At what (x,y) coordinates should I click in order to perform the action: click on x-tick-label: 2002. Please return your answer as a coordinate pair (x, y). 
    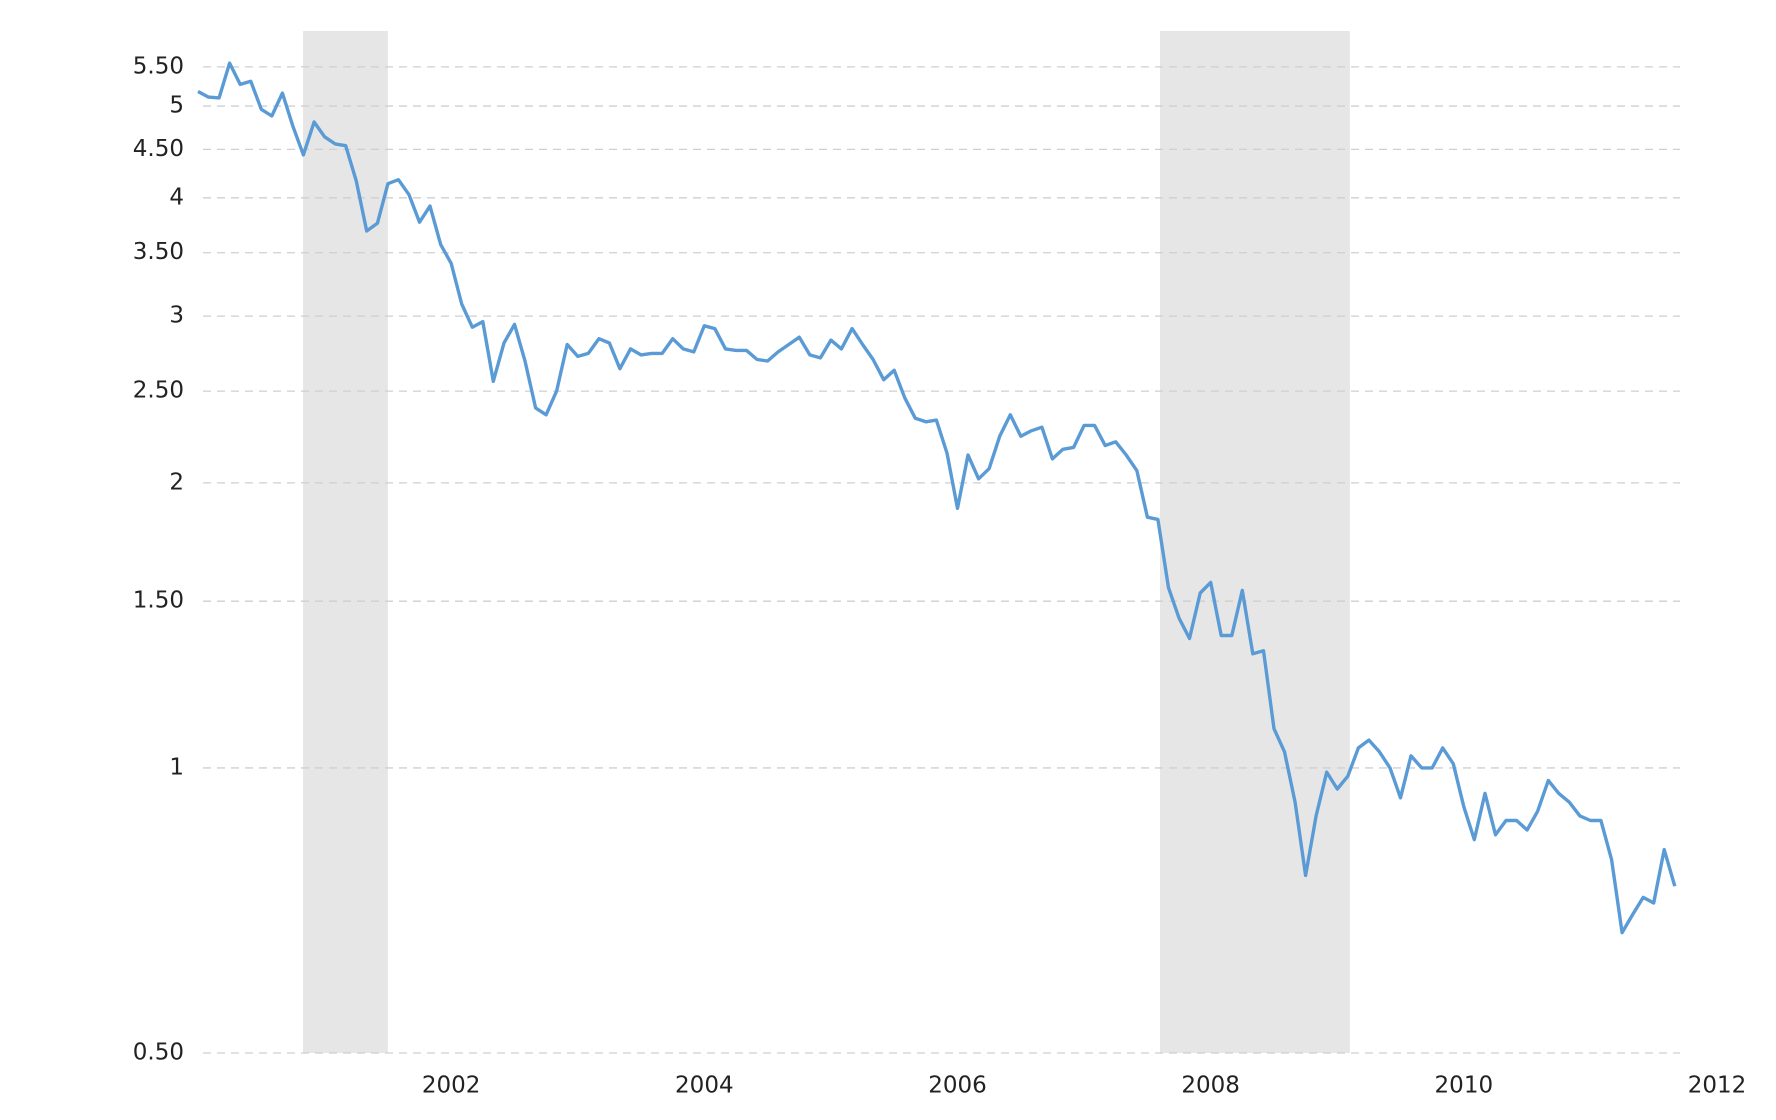
    Looking at the image, I should click on (451, 1086).